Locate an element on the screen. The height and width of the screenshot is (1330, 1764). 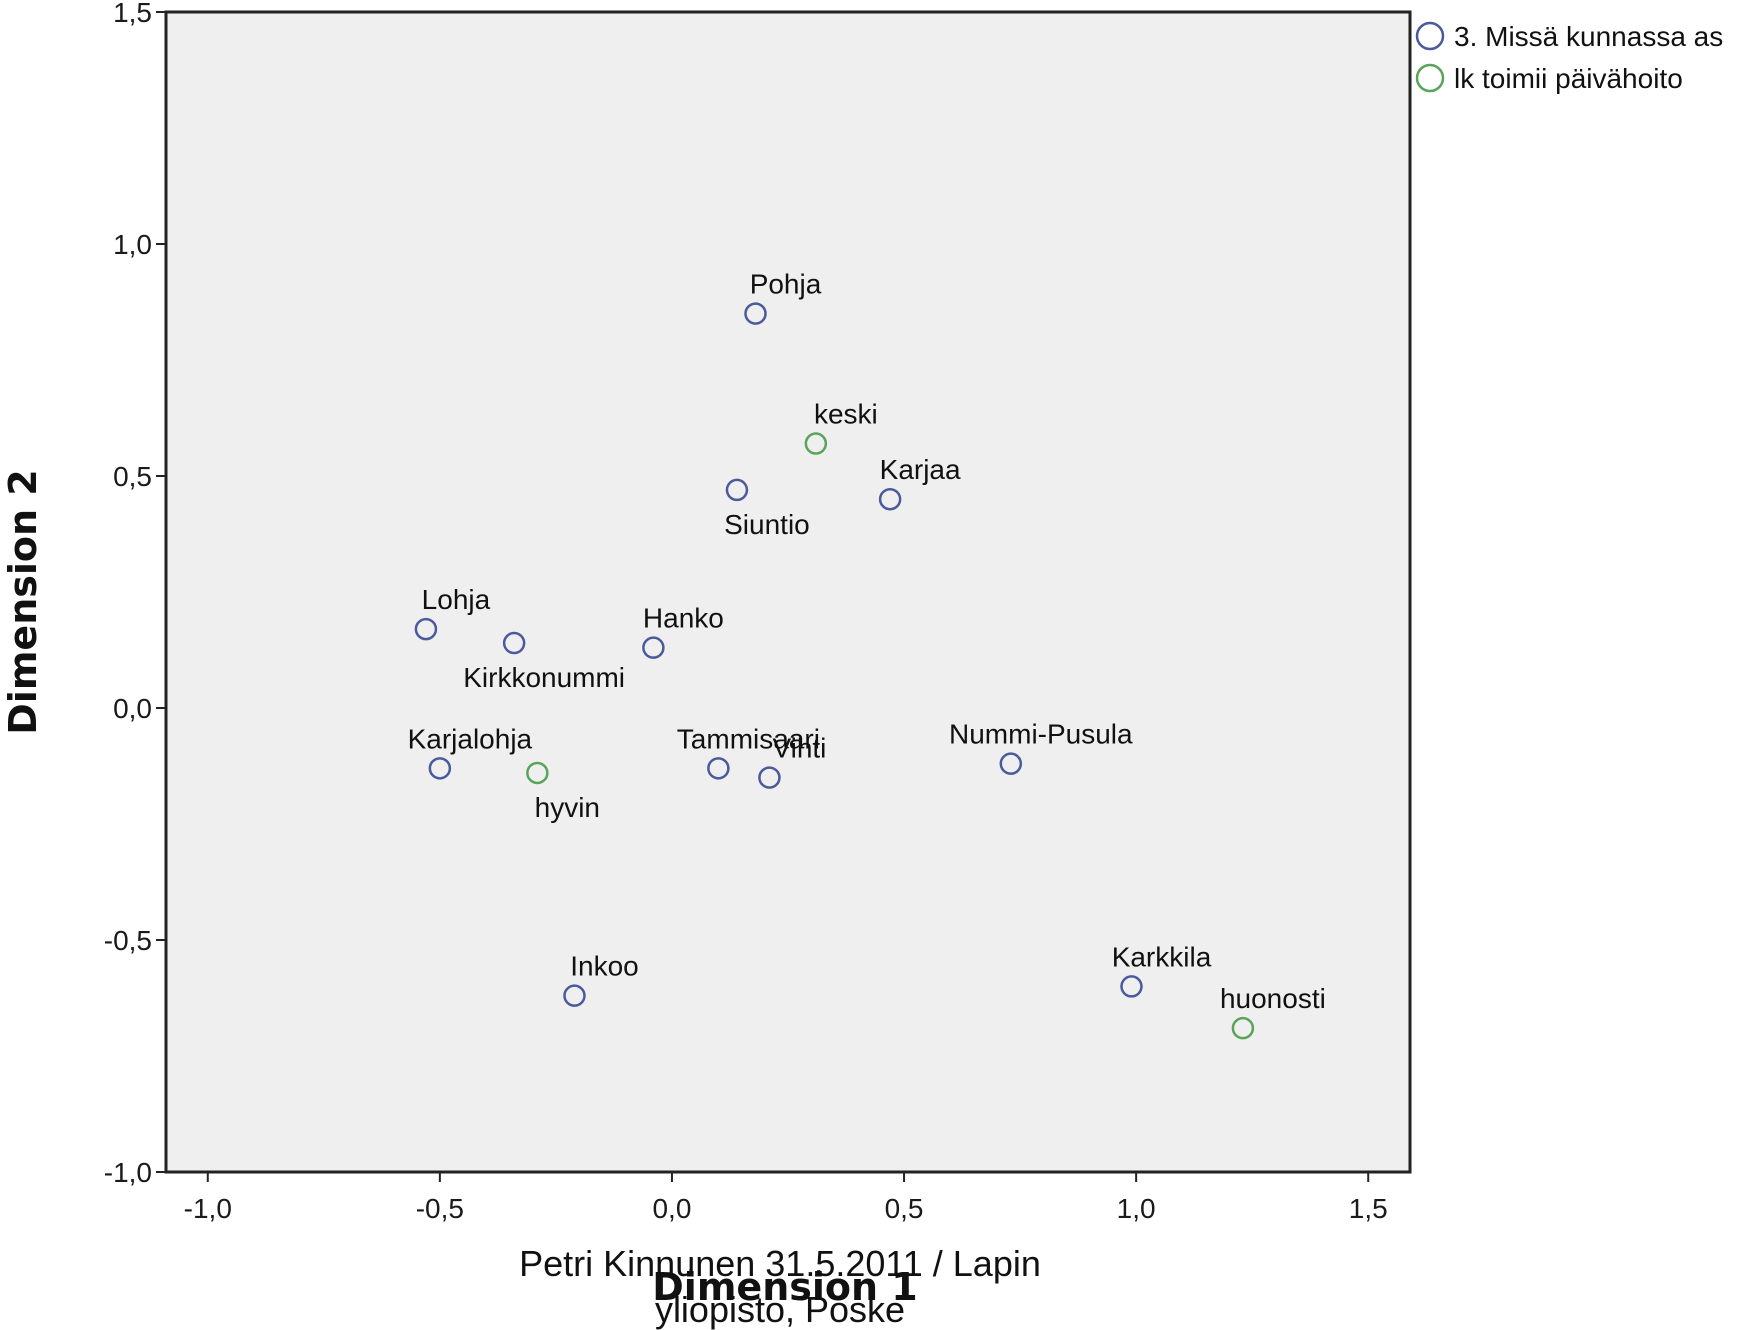
point-label: Inkoo is located at coordinates (604, 966).